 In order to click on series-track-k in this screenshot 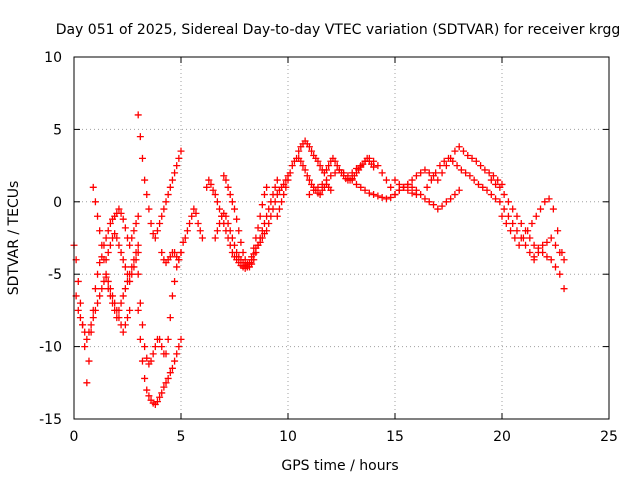, I will do `click(250, 221)`.